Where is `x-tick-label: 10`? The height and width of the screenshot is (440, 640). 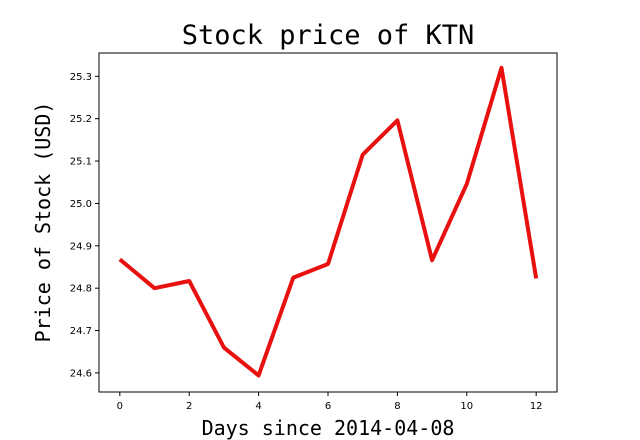 x-tick-label: 10 is located at coordinates (466, 406).